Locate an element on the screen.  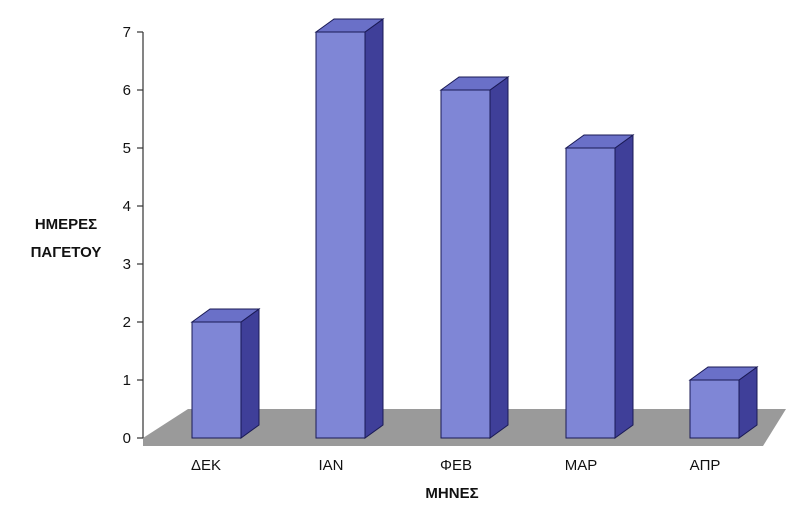
x-category-label: ΦΕΒ is located at coordinates (456, 465).